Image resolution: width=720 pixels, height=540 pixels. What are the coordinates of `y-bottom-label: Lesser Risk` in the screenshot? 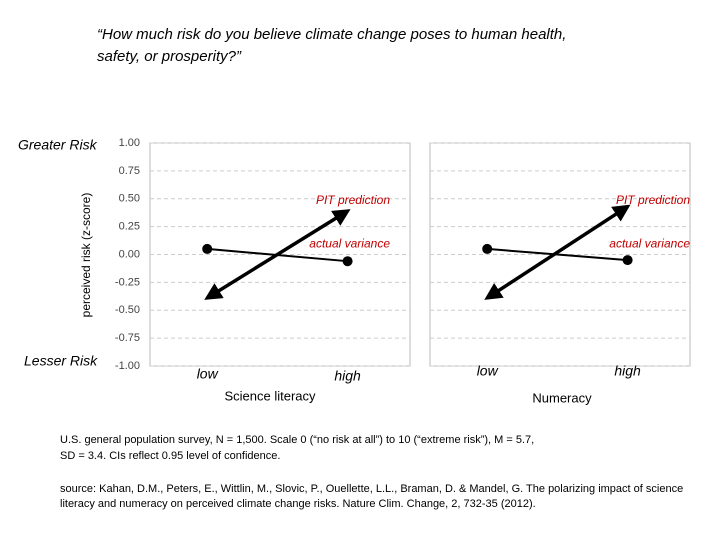 It's located at (61, 361).